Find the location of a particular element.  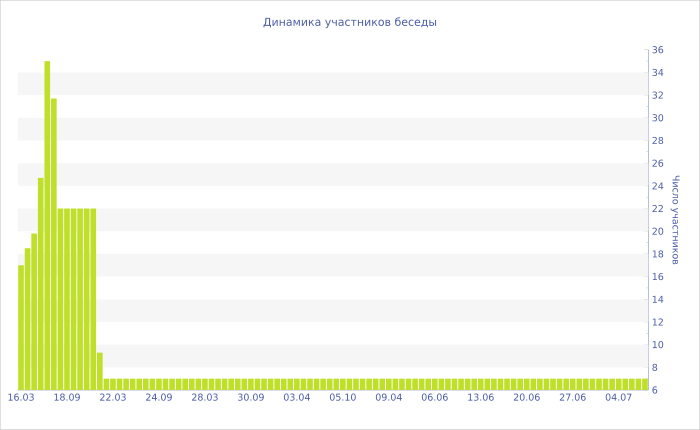

x-tick-label: 27.06 is located at coordinates (573, 397).